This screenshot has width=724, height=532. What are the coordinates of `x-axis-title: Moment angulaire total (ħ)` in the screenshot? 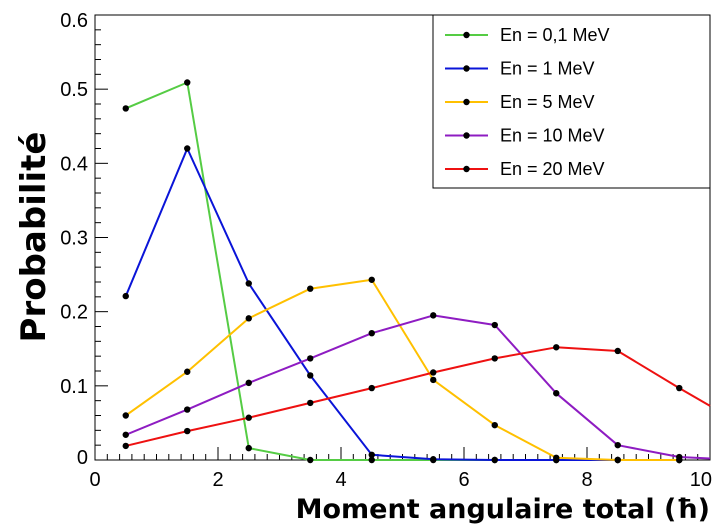 It's located at (503, 509).